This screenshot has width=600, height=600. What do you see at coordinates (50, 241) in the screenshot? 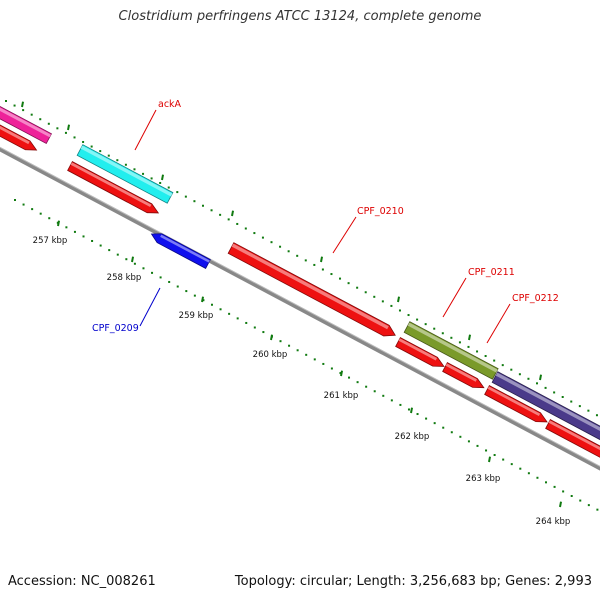
I see `kbp-label: 257 kbp` at bounding box center [50, 241].